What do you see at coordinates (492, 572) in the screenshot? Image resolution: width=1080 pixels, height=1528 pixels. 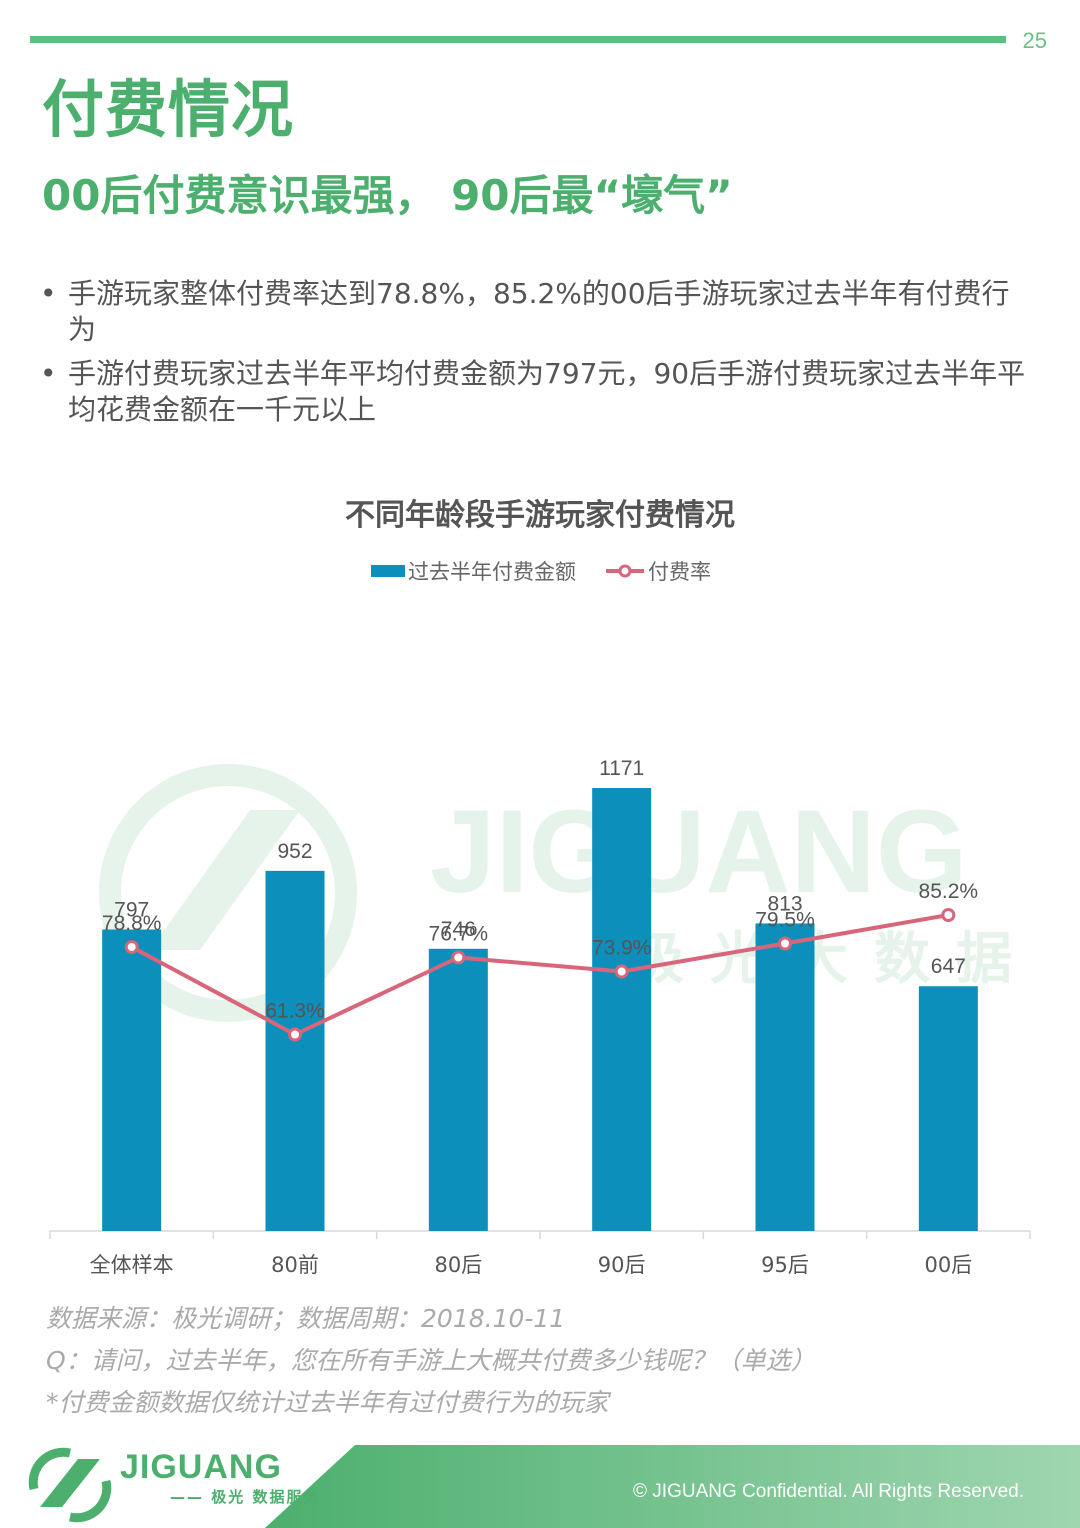 I see `legend-bar-label: 过去半年付费金额` at bounding box center [492, 572].